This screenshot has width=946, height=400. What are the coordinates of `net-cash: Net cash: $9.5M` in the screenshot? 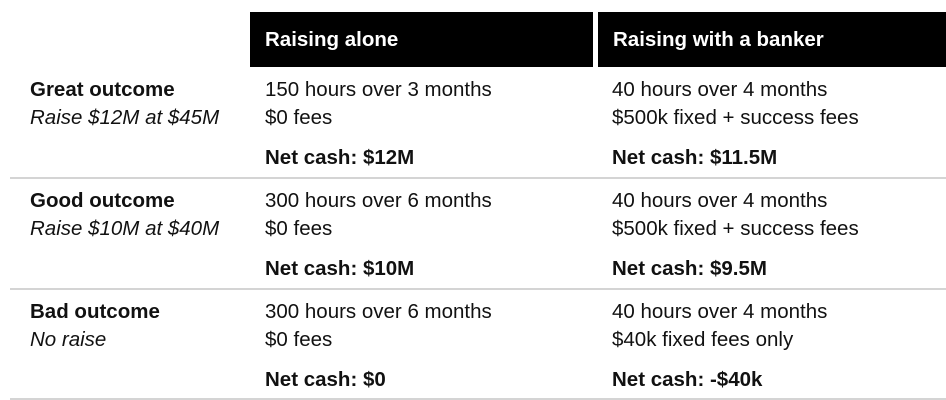 It's located at (689, 268).